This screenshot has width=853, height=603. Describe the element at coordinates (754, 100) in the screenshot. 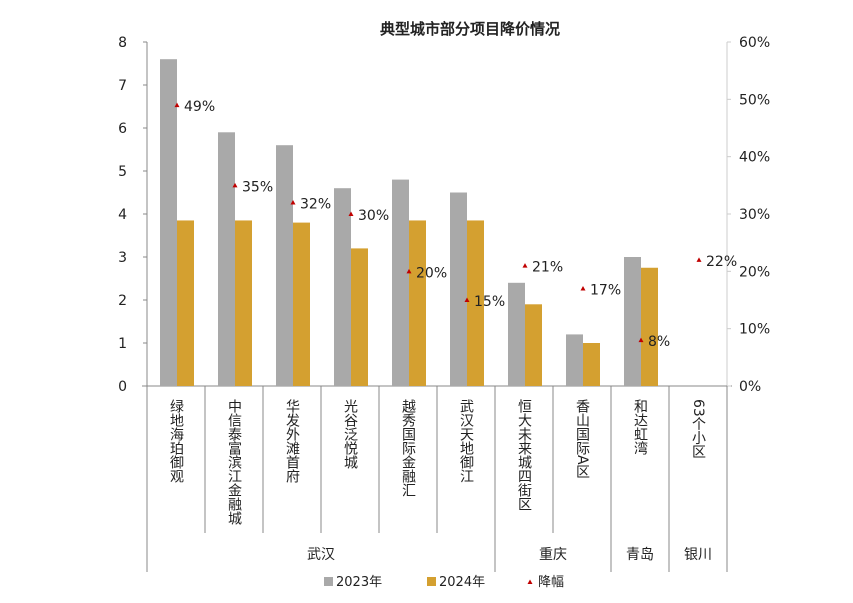

I see `right-tick-label: 50%` at that location.